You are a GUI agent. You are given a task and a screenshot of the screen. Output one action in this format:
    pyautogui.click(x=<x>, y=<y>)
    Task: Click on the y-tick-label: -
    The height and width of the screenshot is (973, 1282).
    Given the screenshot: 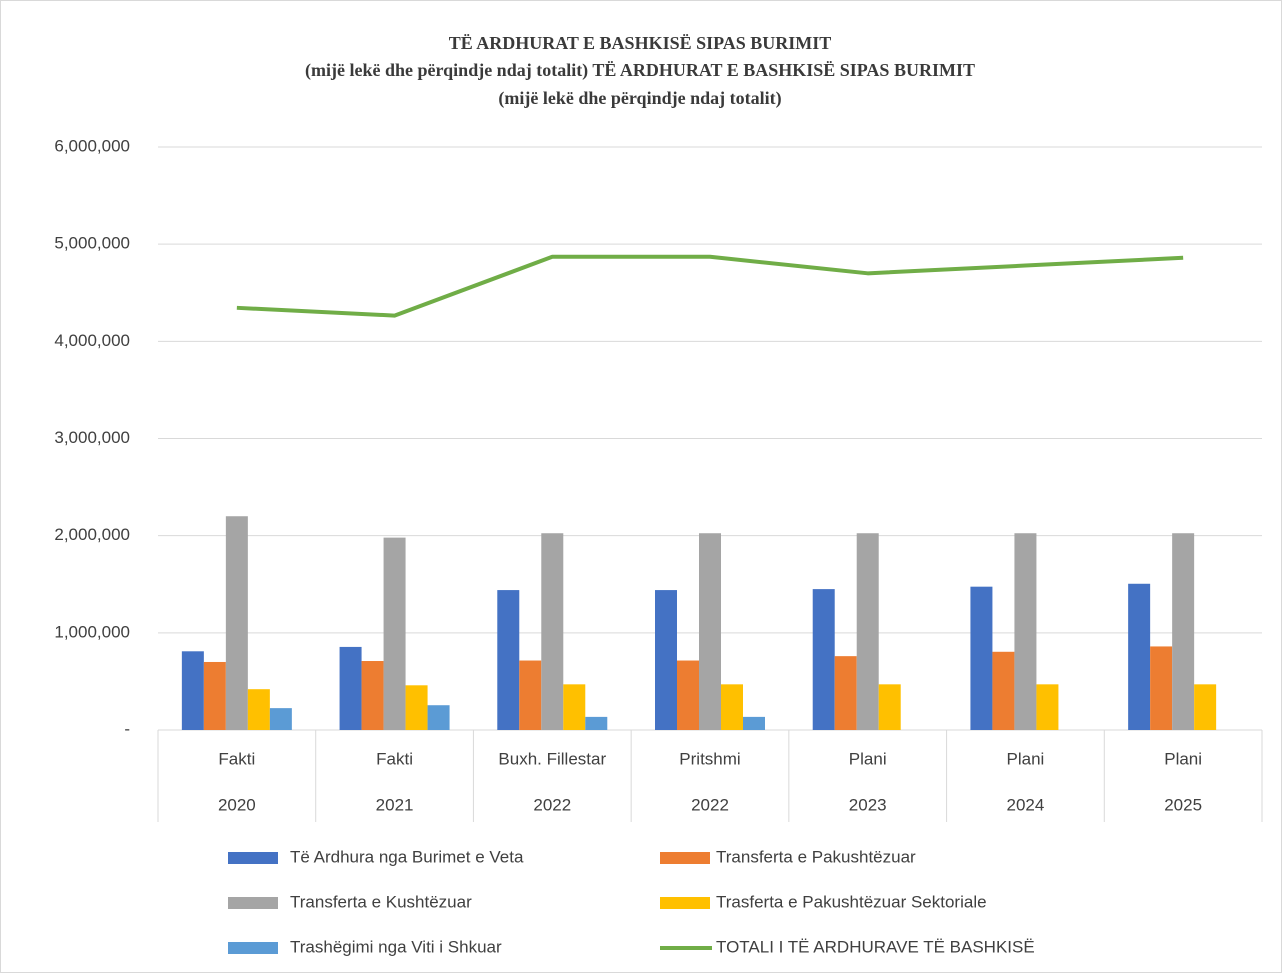 What is the action you would take?
    pyautogui.click(x=127, y=728)
    